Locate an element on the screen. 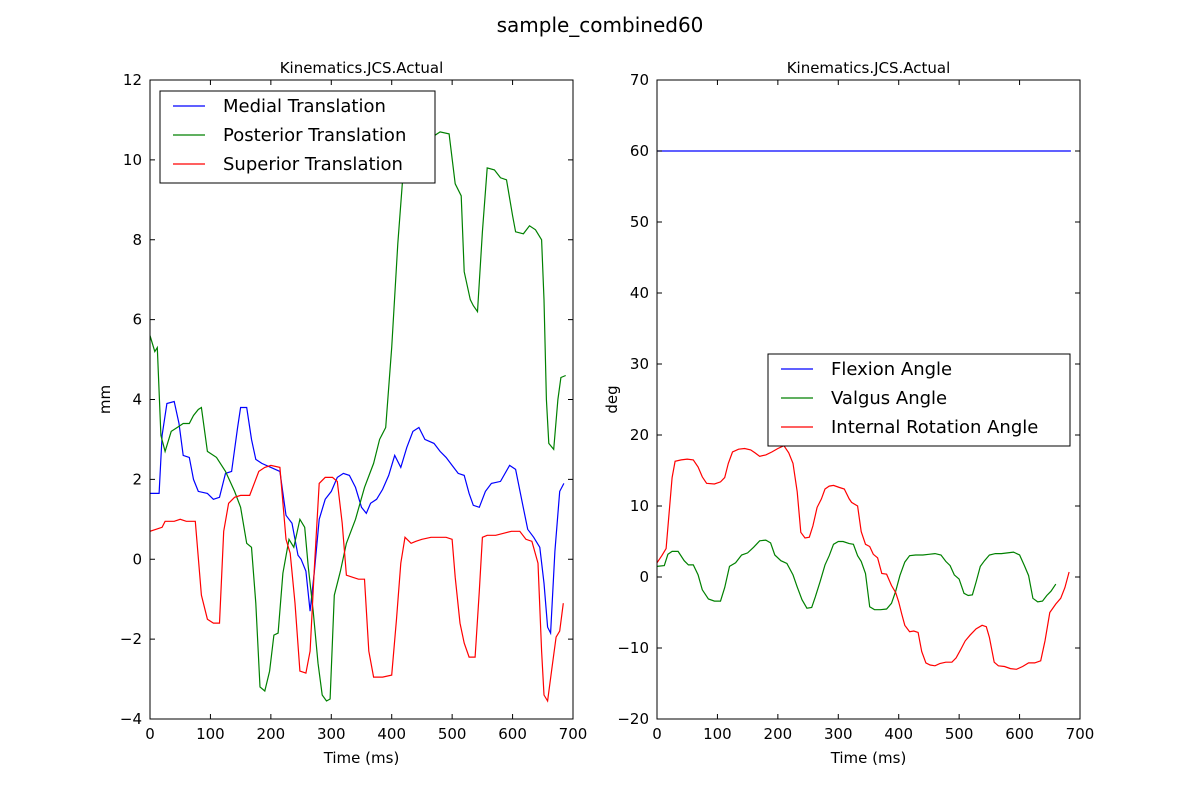  right-y-tick-label: −10 is located at coordinates (633, 648).